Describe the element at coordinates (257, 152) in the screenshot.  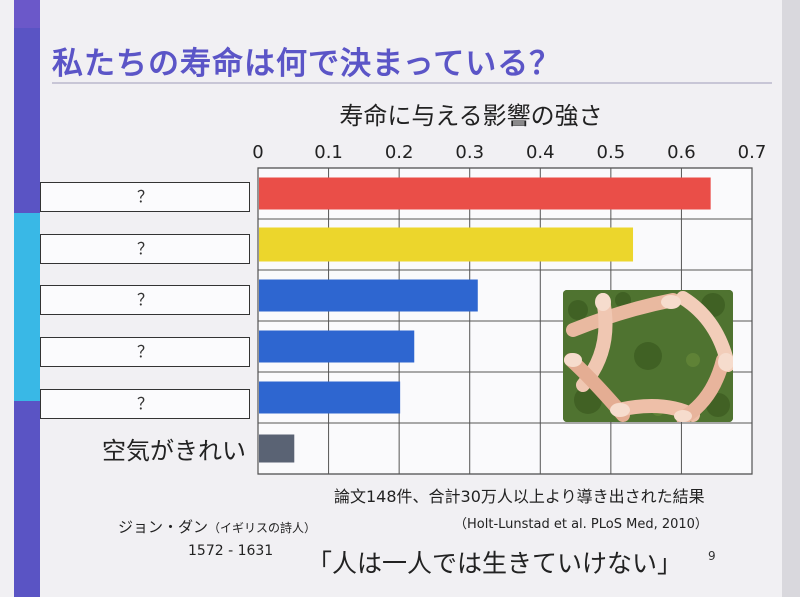
I see `x-tick-label: 0` at that location.